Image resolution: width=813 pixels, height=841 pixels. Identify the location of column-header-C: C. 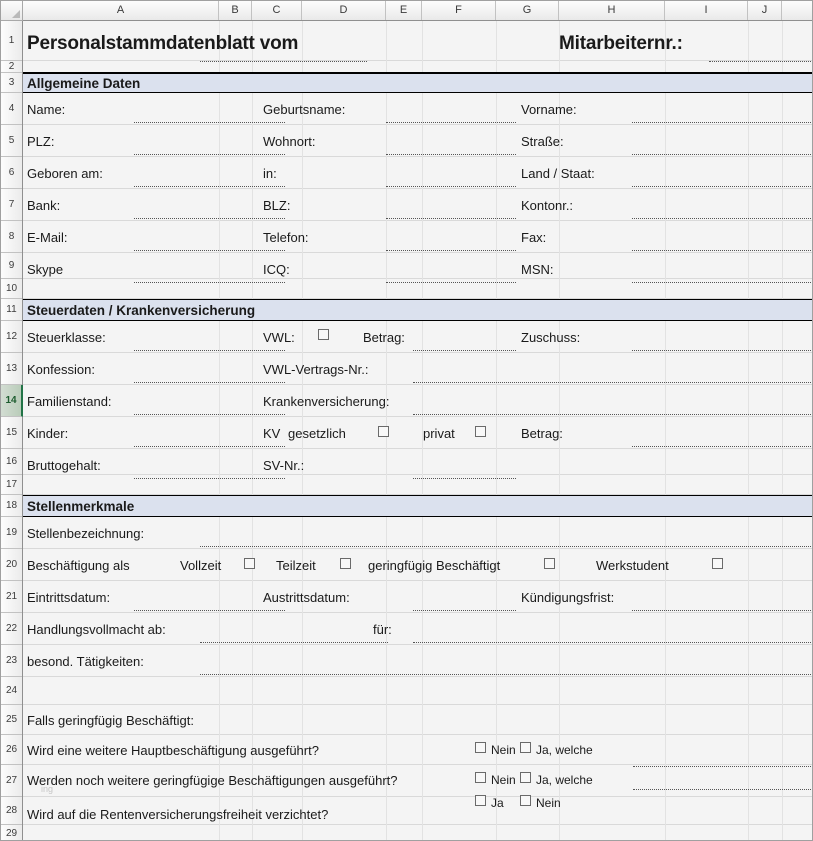
(277, 10).